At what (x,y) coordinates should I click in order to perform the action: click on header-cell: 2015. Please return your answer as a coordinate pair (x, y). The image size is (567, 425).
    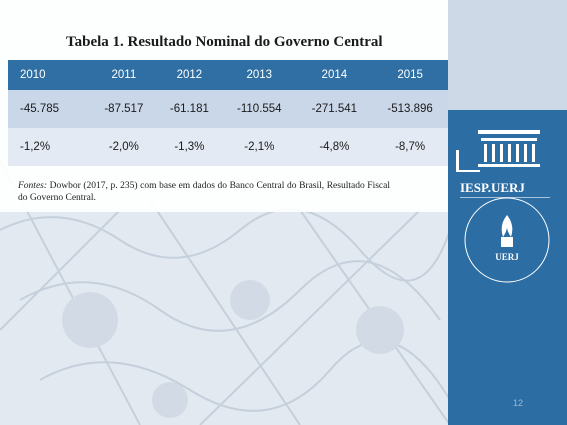
    Looking at the image, I should click on (410, 75).